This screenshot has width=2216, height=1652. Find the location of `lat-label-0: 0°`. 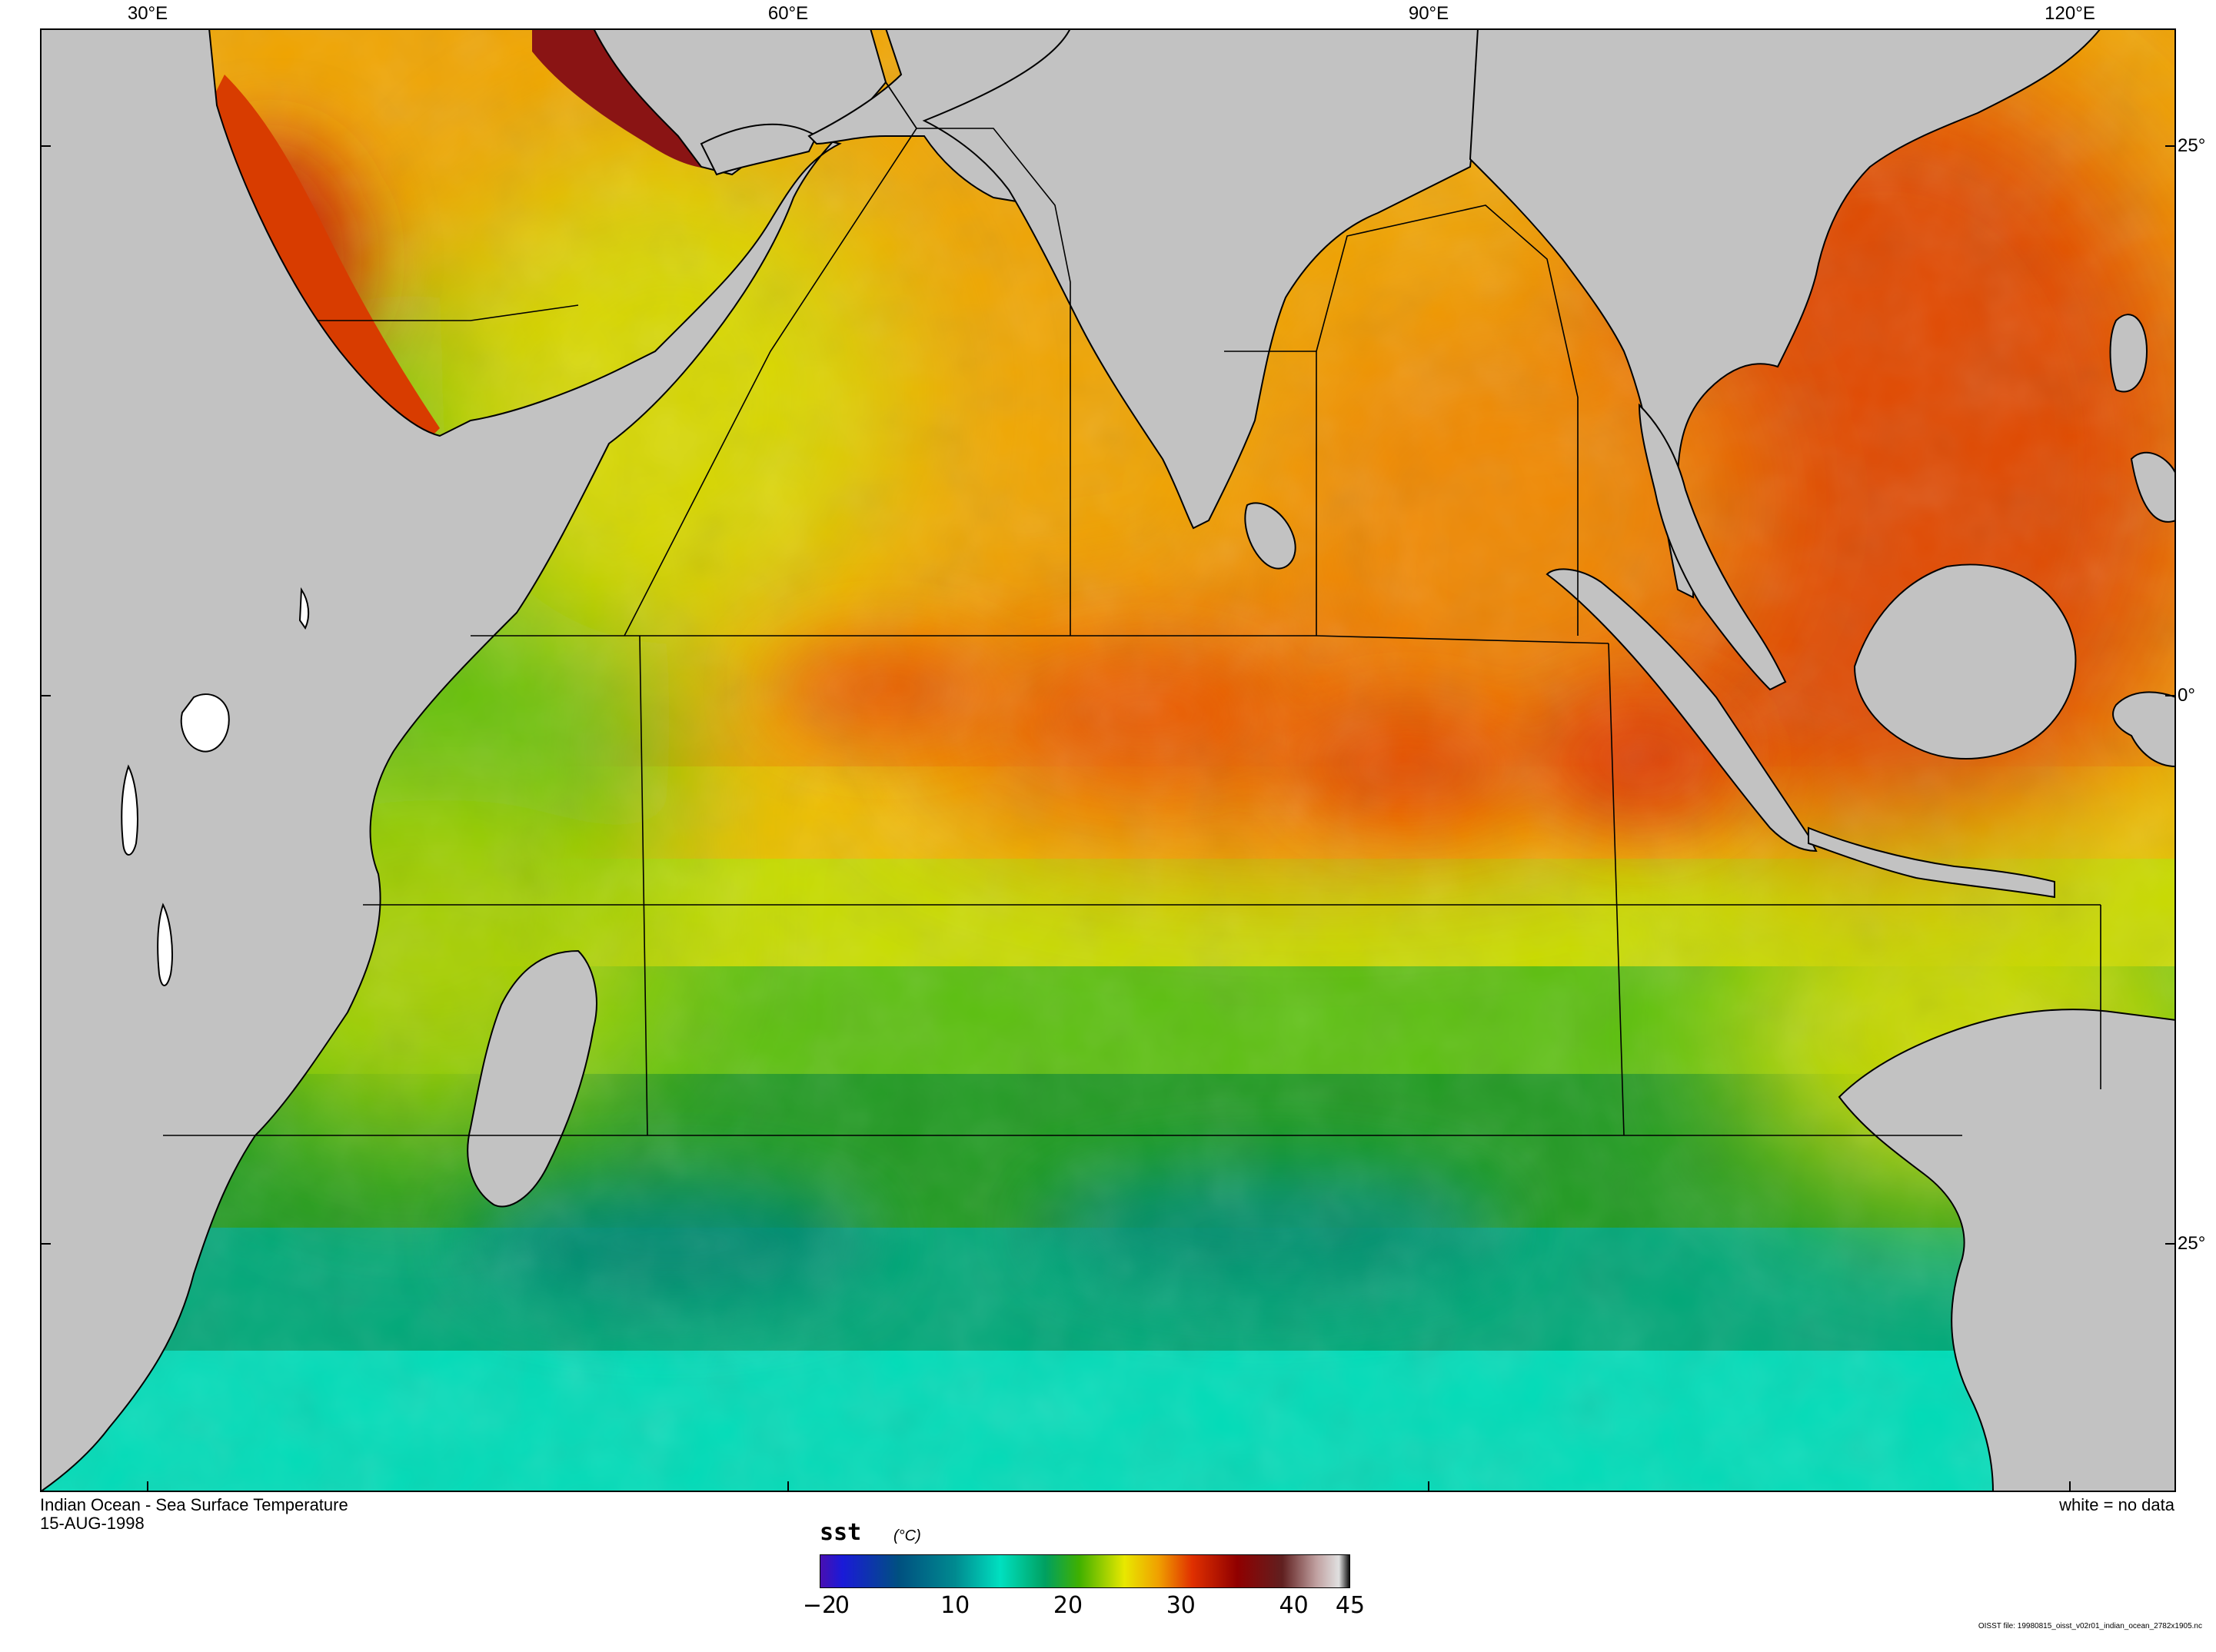

lat-label-0: 0° is located at coordinates (2186, 695).